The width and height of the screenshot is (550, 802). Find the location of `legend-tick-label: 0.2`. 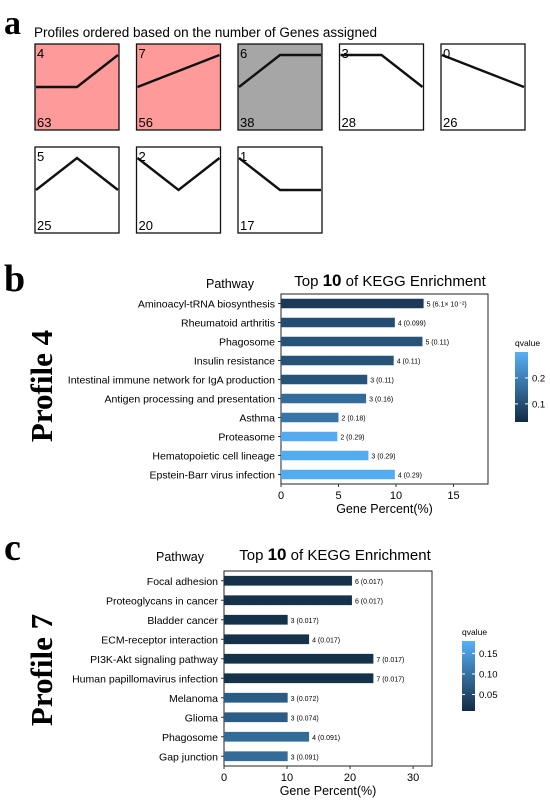

legend-tick-label: 0.2 is located at coordinates (538, 378).